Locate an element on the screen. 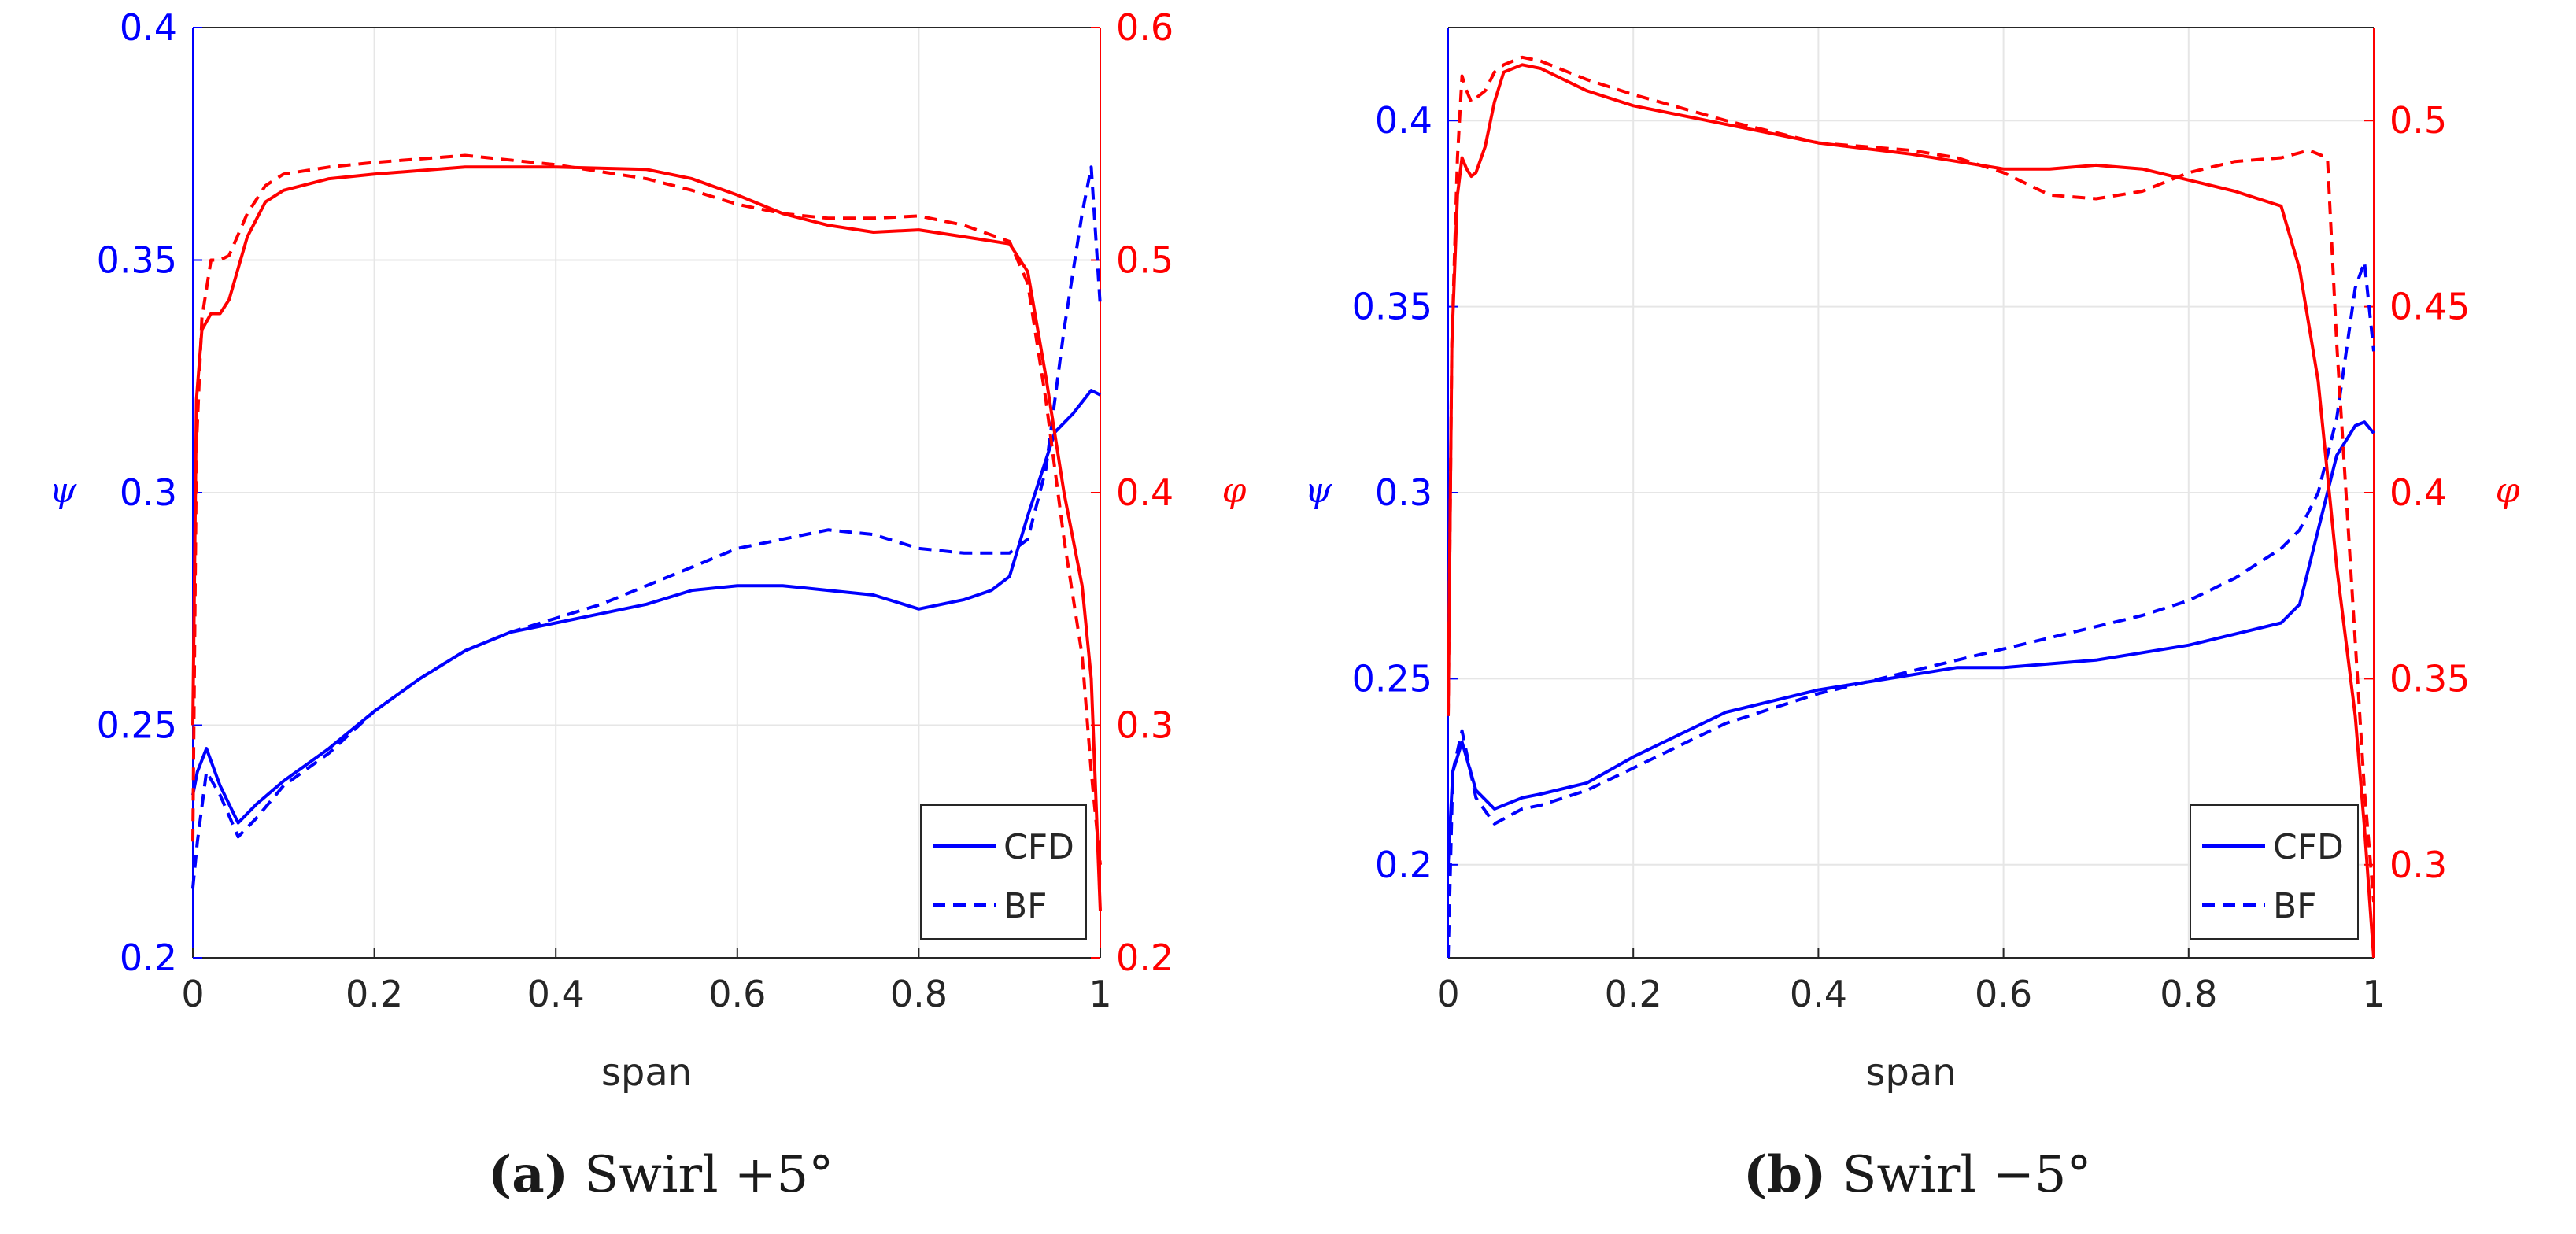 Image resolution: width=2576 pixels, height=1234 pixels. caption-b-tag: (b) is located at coordinates (1785, 1174).